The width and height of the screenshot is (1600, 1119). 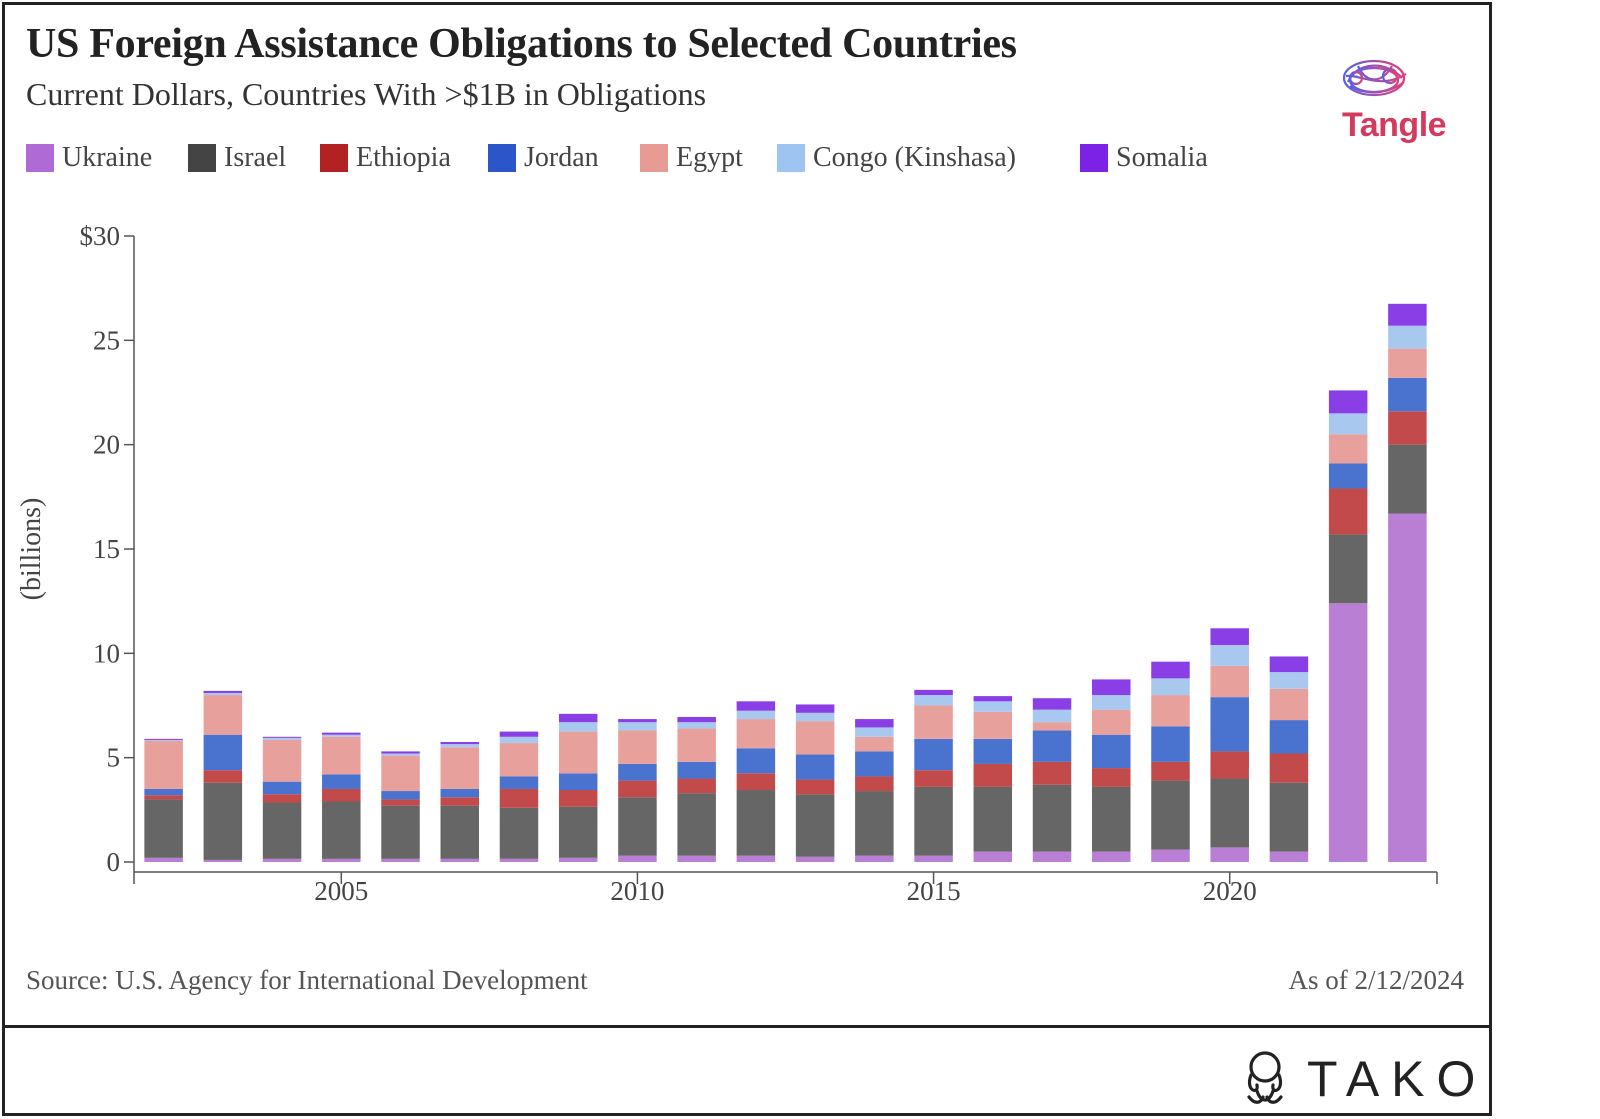 I want to click on legend-label-congo: Congo (Kinshasa), so click(x=914, y=157).